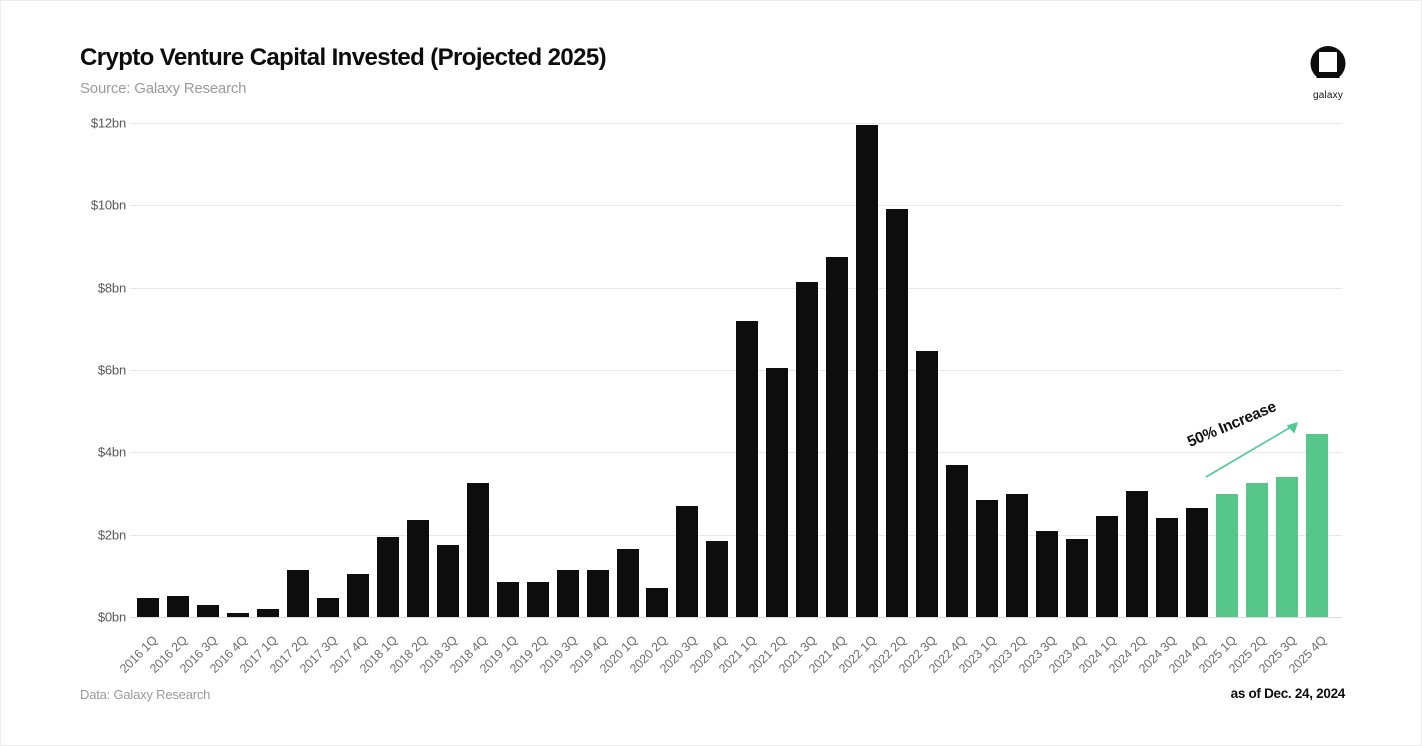 The height and width of the screenshot is (746, 1422). I want to click on chart-source-subtitle: Source: Galaxy Research, so click(163, 88).